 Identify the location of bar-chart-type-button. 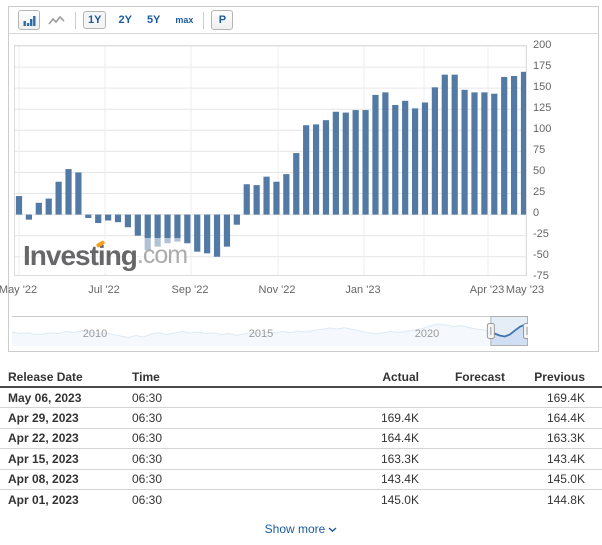
(29, 20).